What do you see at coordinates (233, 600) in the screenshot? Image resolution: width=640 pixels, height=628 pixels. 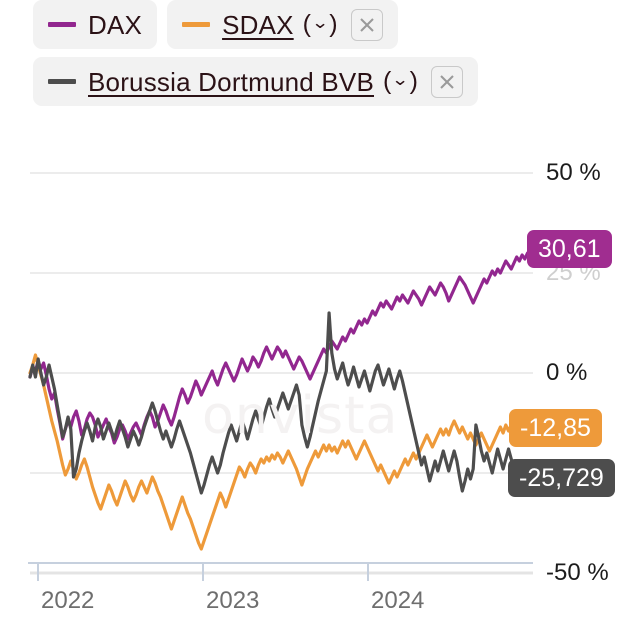 I see `x-tick-label: 2023` at bounding box center [233, 600].